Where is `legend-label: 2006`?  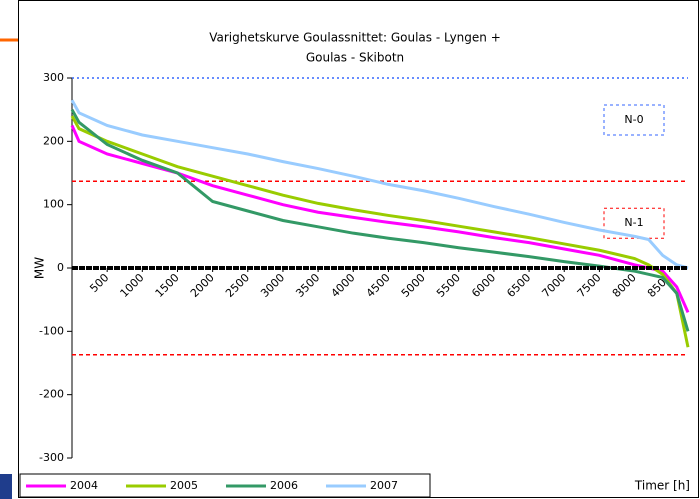 legend-label: 2006 is located at coordinates (284, 485).